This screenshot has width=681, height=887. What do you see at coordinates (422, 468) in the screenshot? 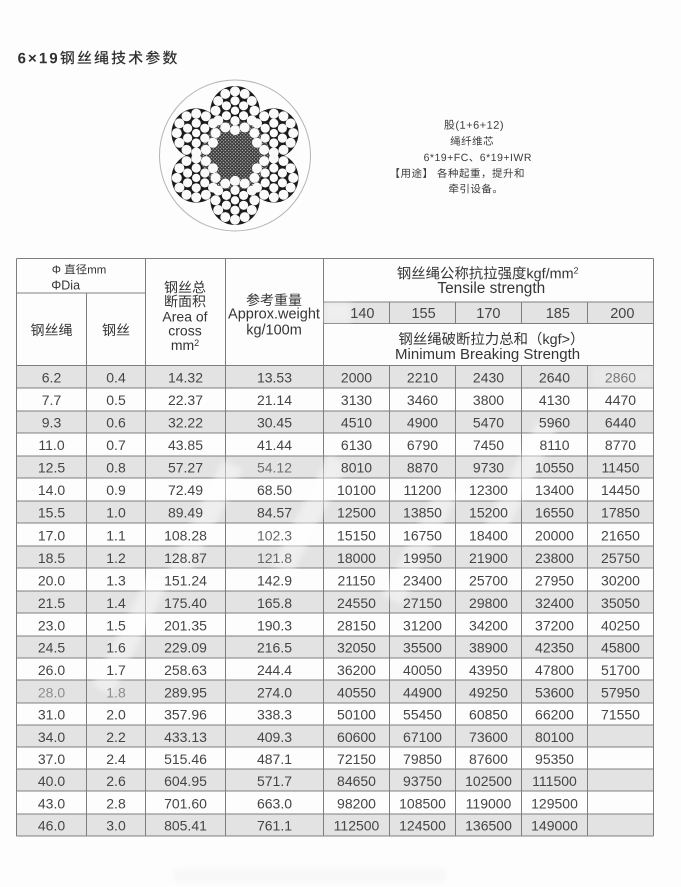
I see `svg-text: 8870` at bounding box center [422, 468].